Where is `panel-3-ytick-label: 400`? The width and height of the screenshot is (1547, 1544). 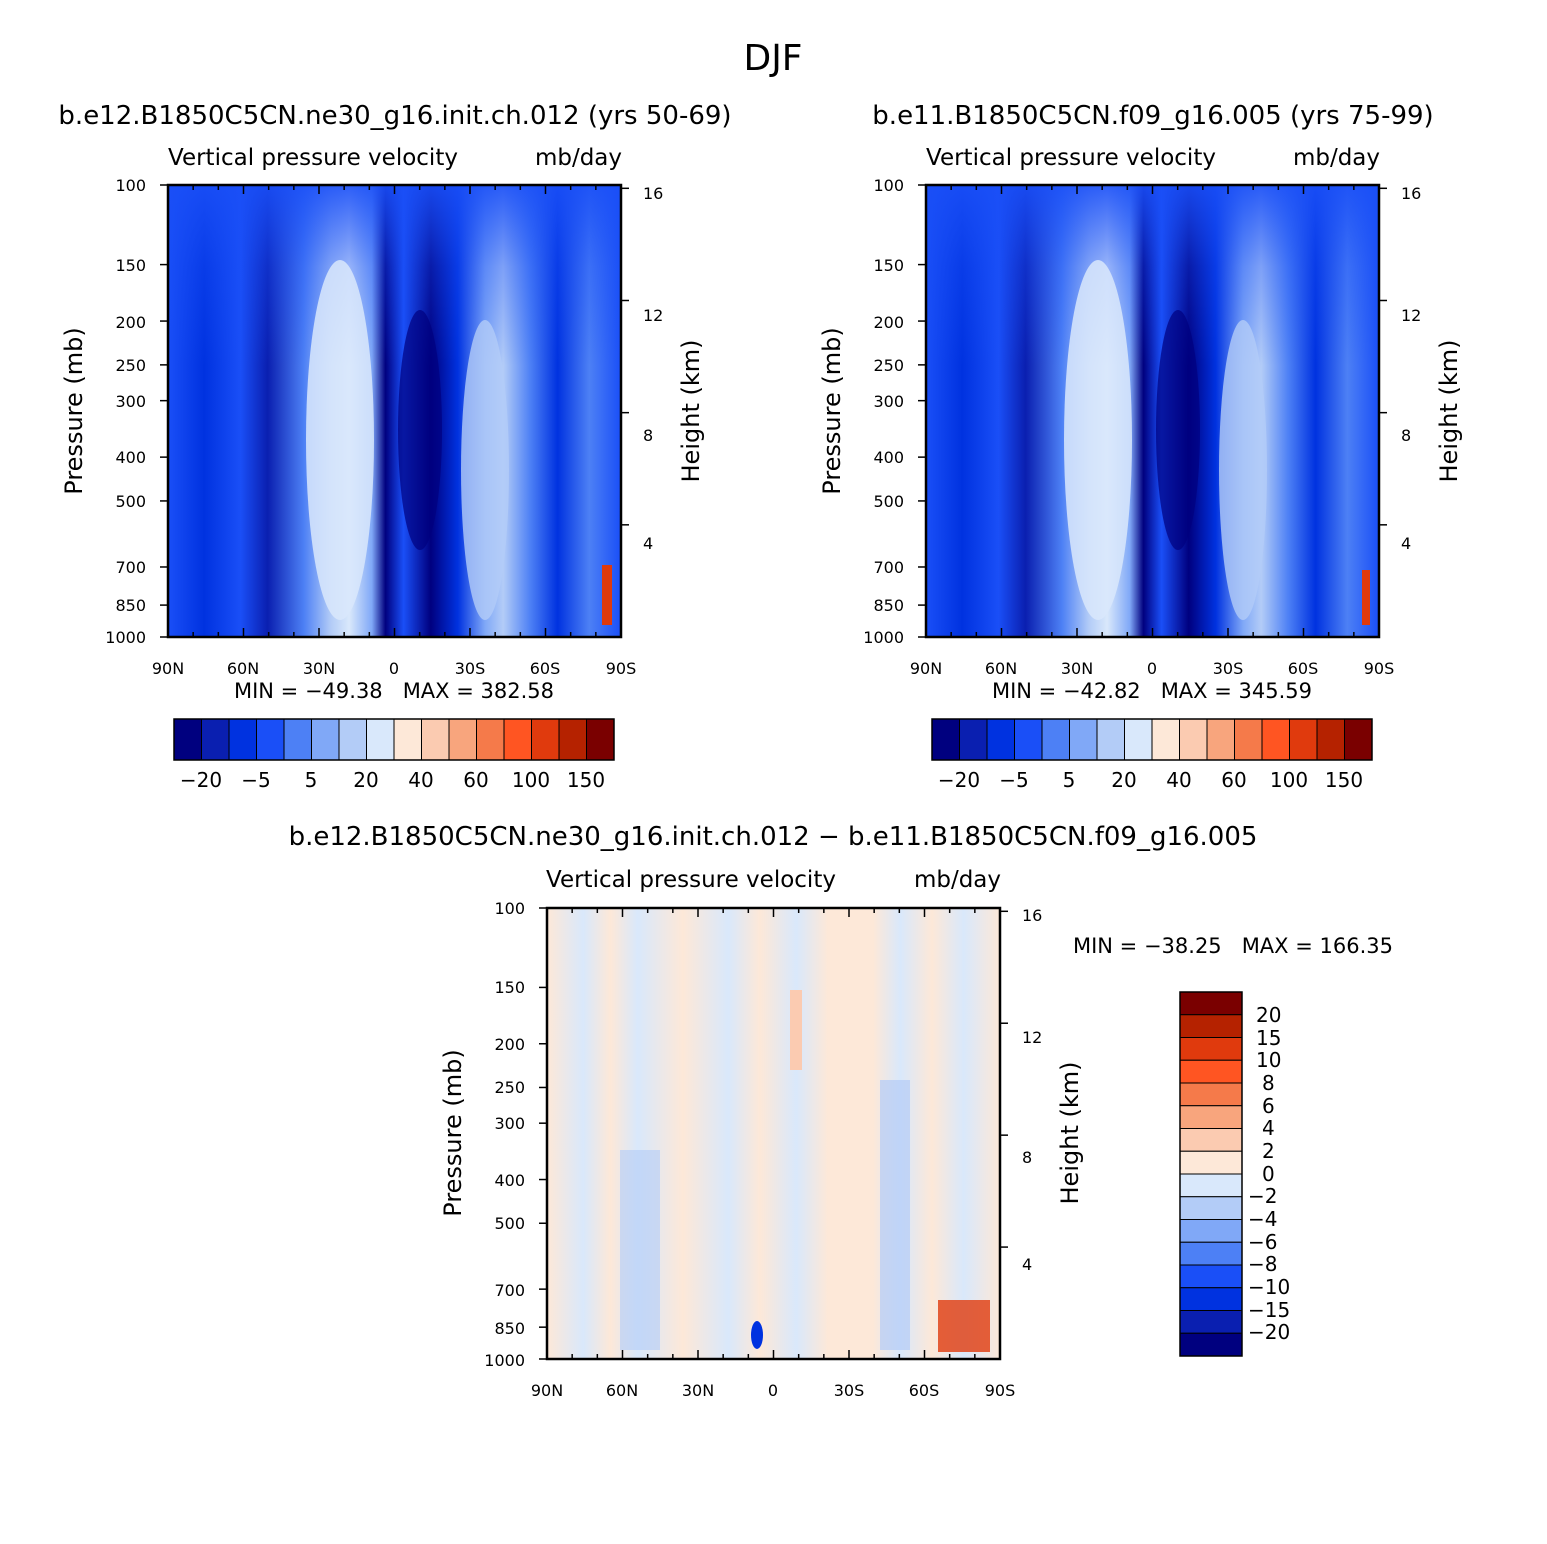 panel-3-ytick-label: 400 is located at coordinates (509, 1180).